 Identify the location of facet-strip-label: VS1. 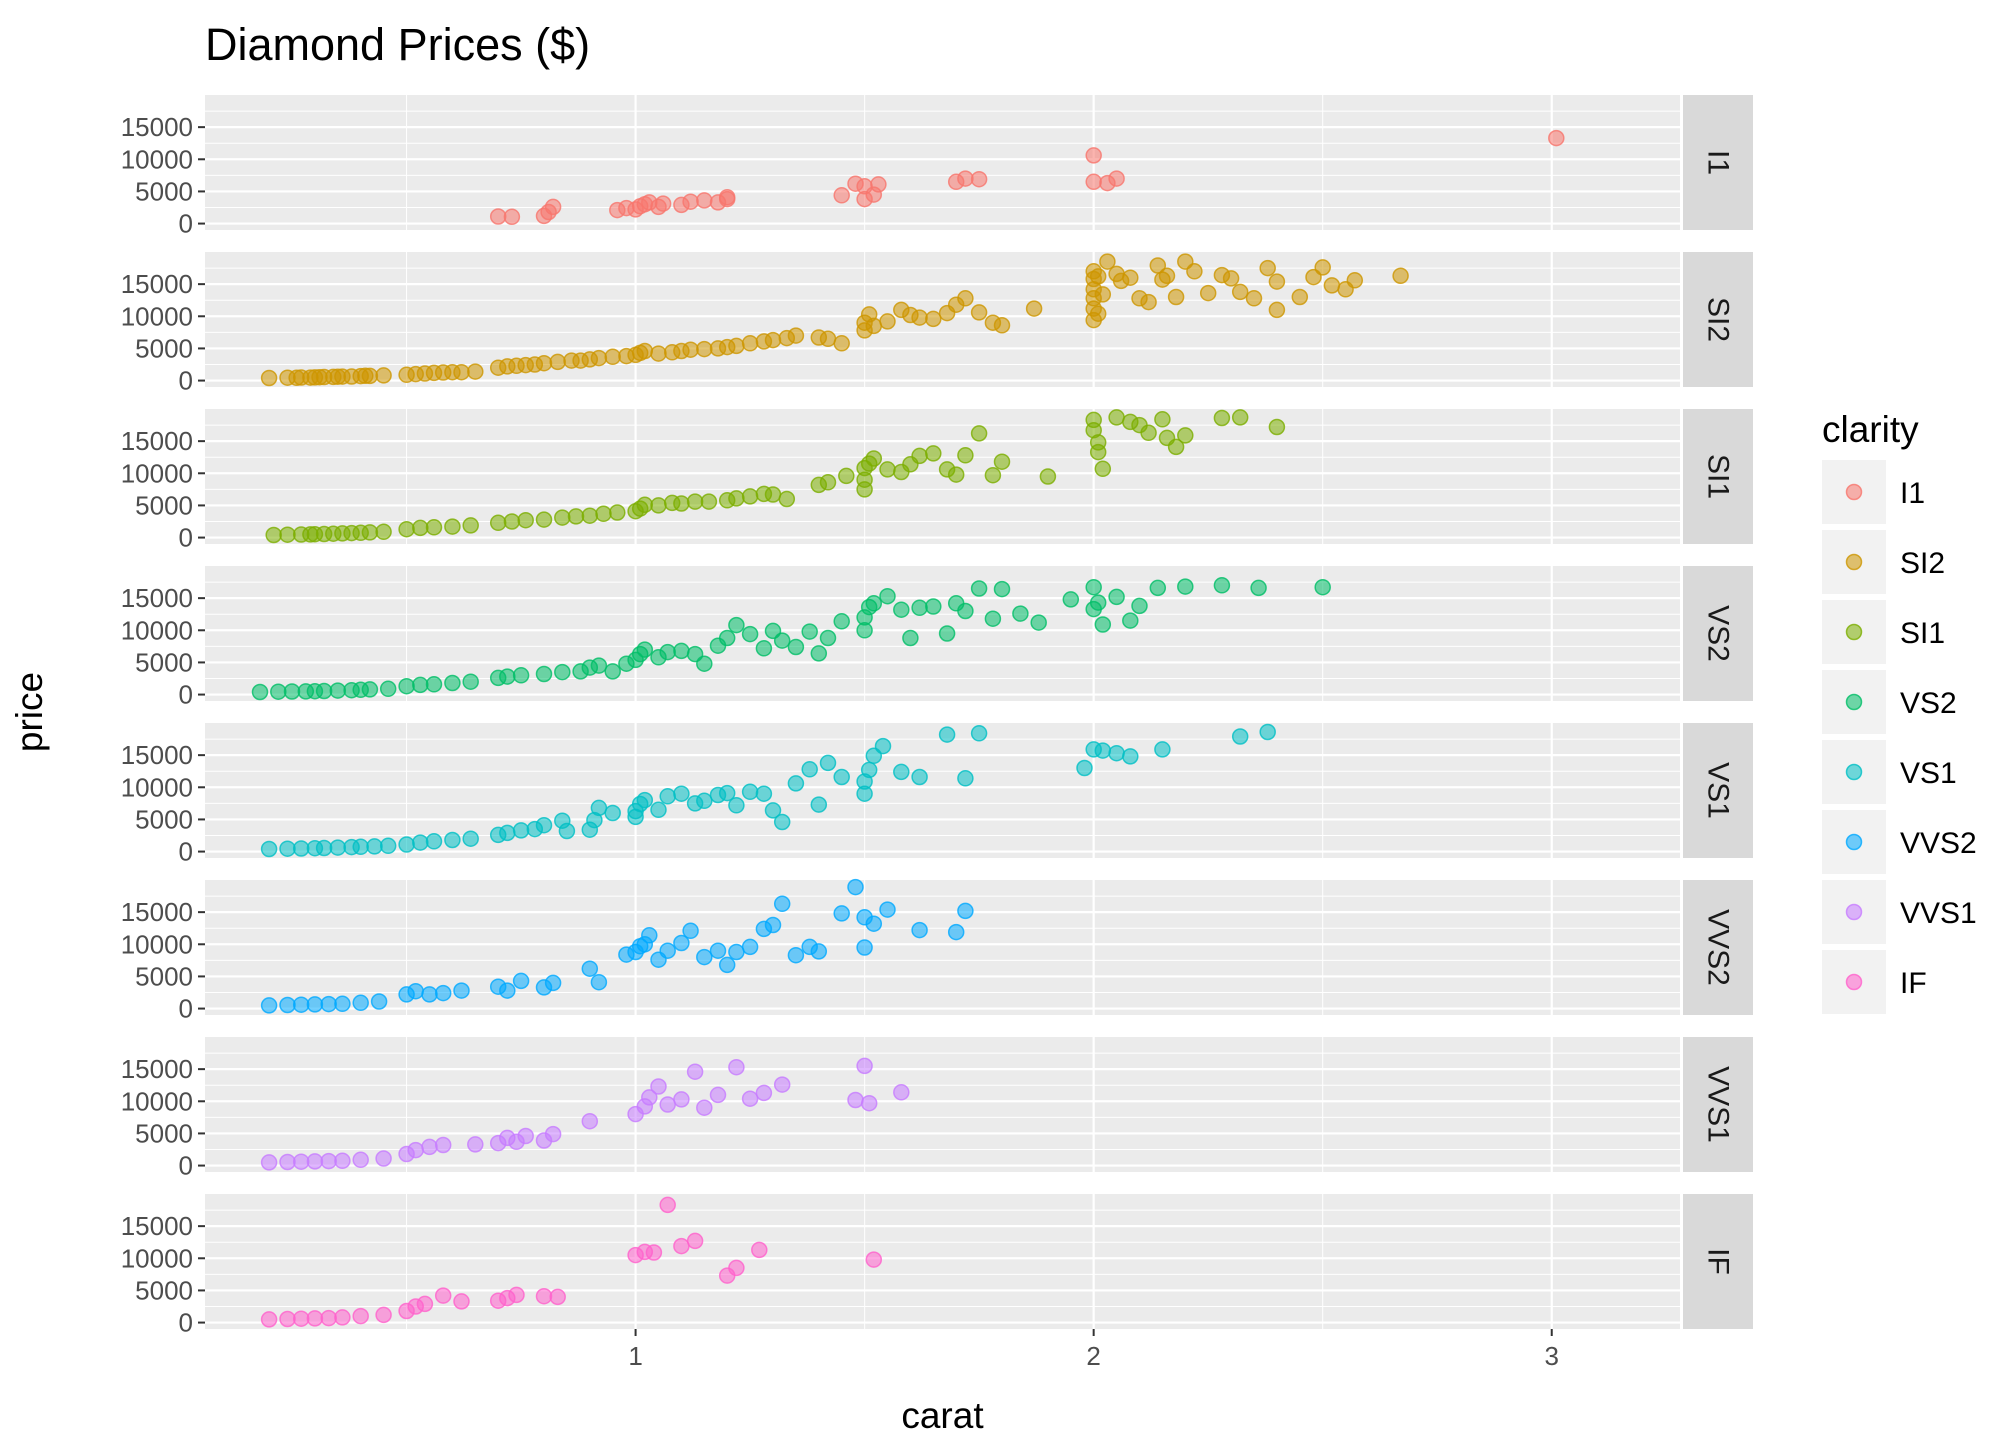
(1718, 790).